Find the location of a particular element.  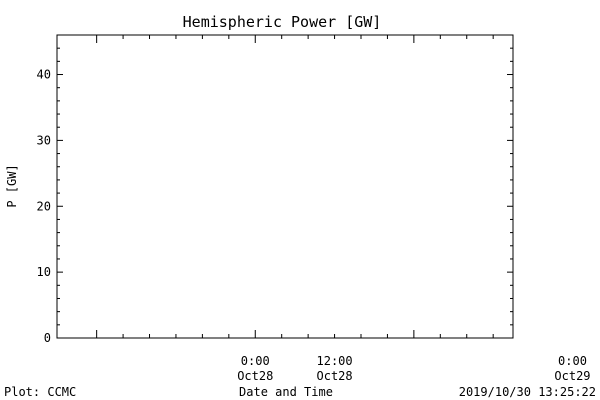

y-axis-label: P [GW] is located at coordinates (12, 185).